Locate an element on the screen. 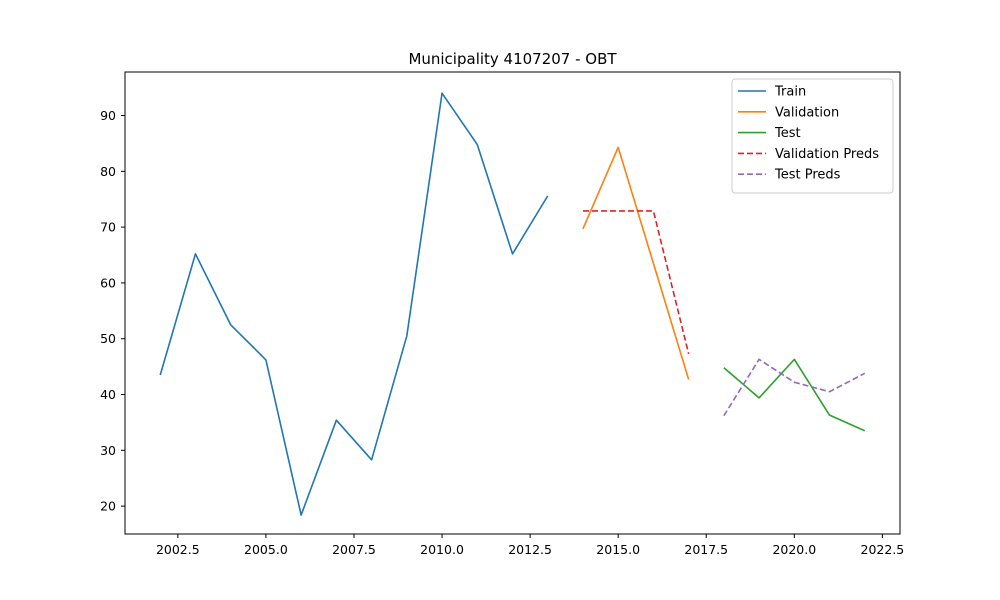 This screenshot has width=1000, height=600. legend-label: Train is located at coordinates (790, 92).